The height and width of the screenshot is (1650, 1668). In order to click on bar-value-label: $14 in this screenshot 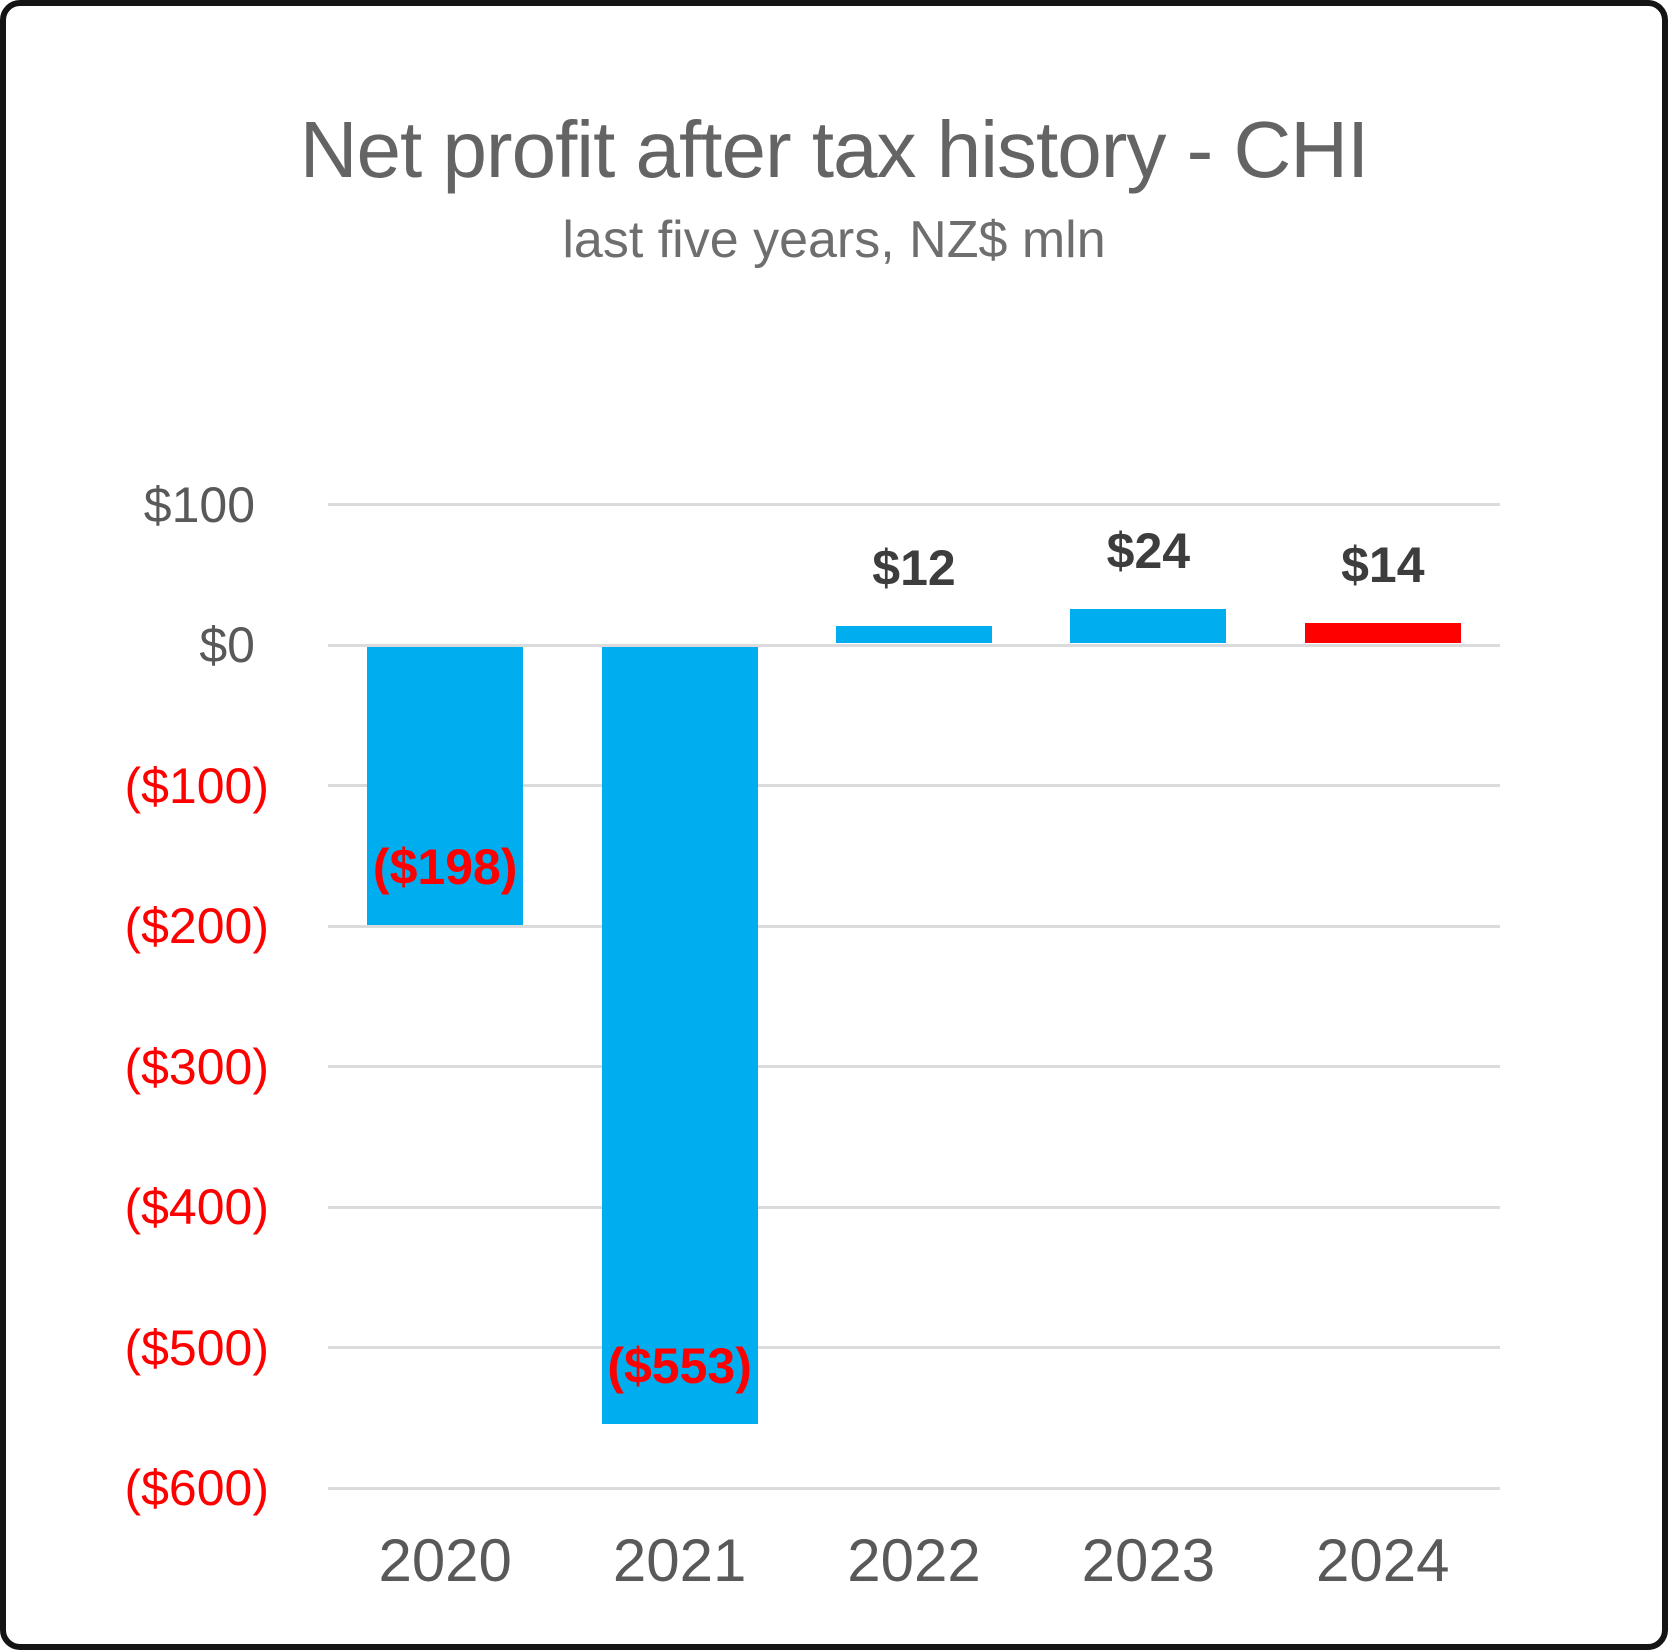, I will do `click(1383, 565)`.